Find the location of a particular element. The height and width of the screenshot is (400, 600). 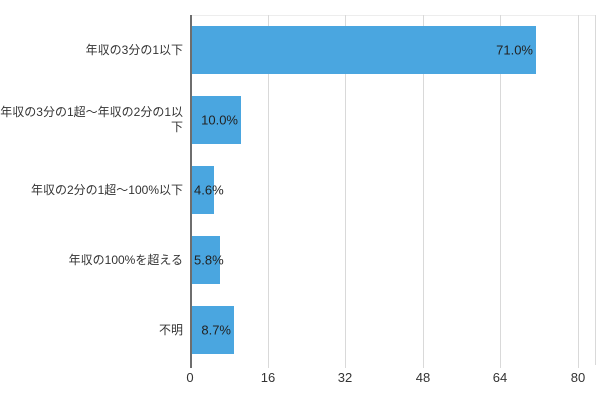

x-axis-zero-line is located at coordinates (191, 191).